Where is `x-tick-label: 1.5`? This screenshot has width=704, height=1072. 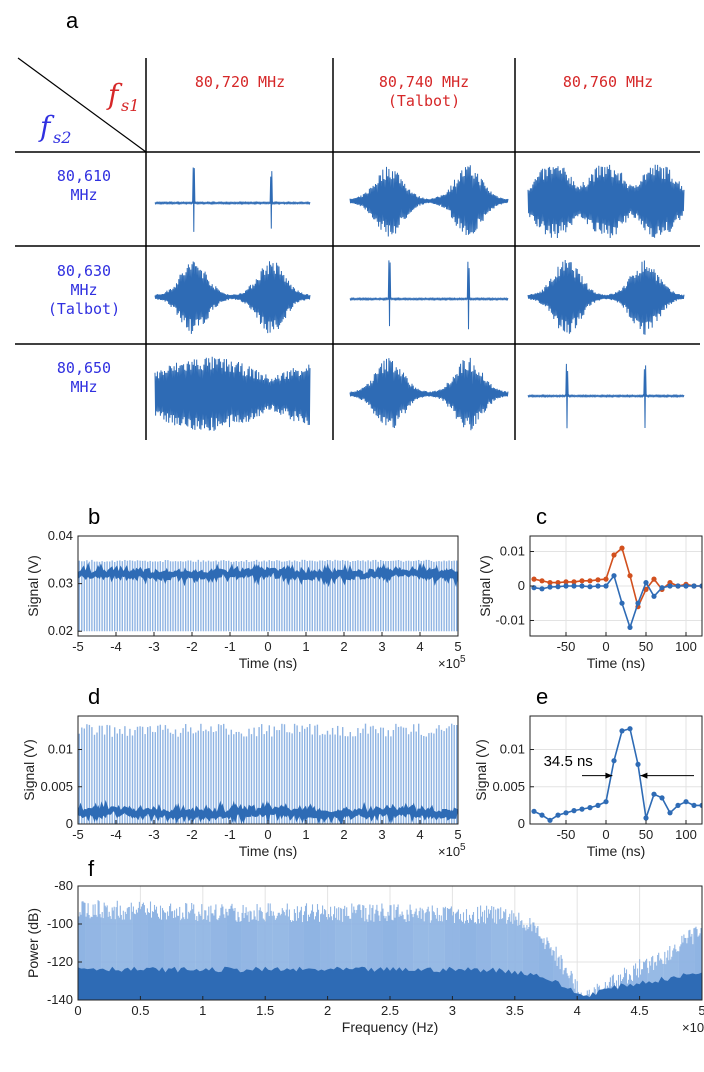 x-tick-label: 1.5 is located at coordinates (265, 1010).